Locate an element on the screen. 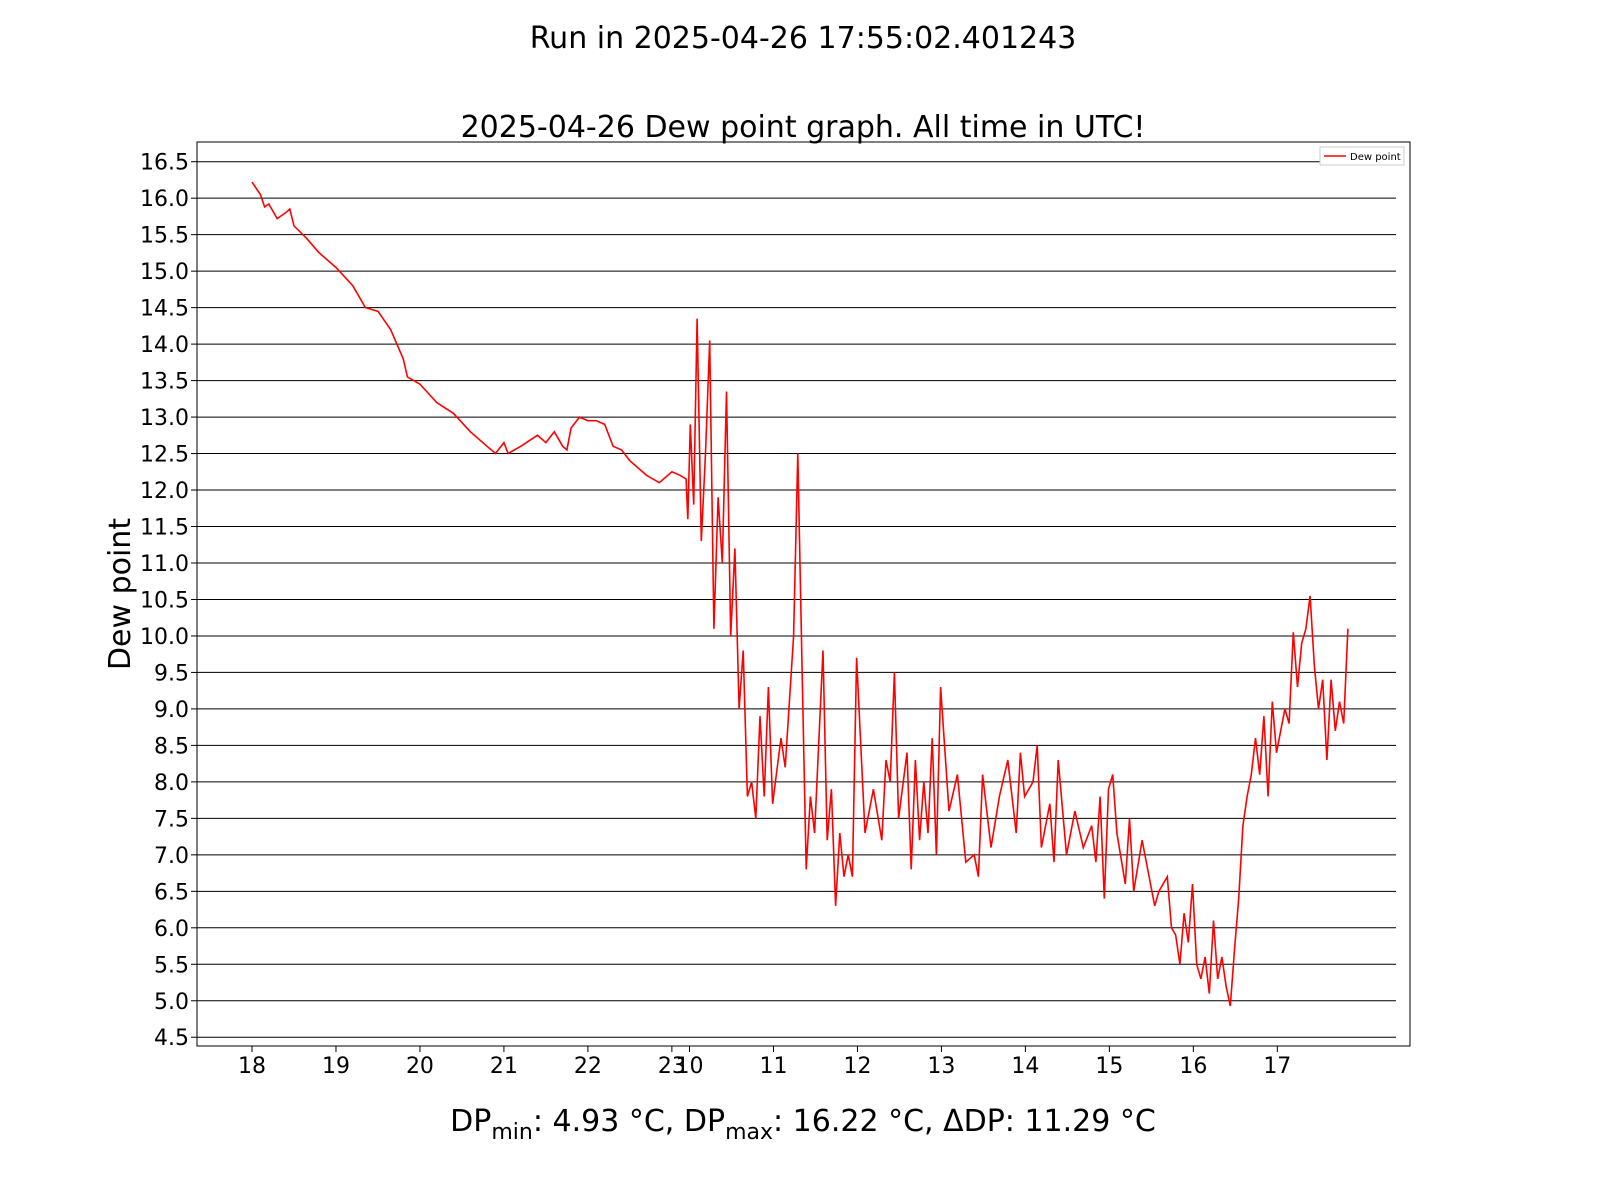  y-tick-label: 5.0 is located at coordinates (171, 1002).